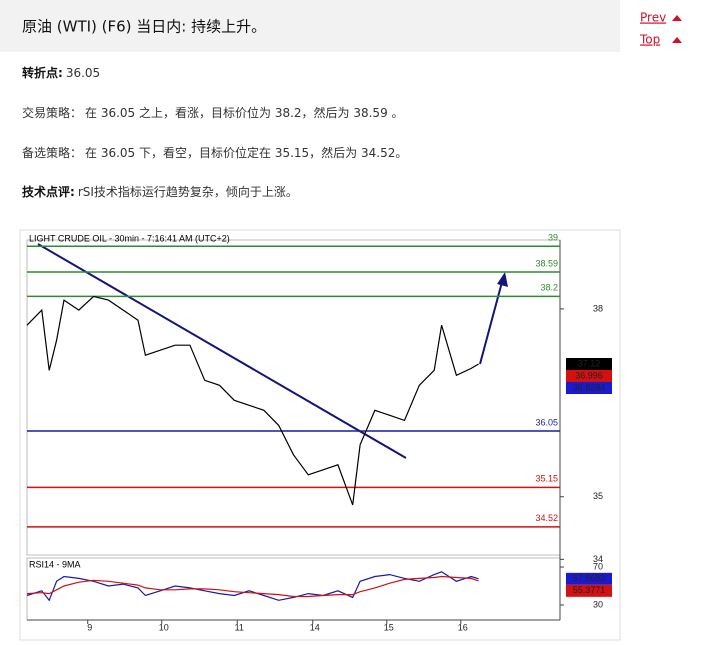 Image resolution: width=706 pixels, height=645 pixels. I want to click on price-marker-label: 55.3771, so click(589, 590).